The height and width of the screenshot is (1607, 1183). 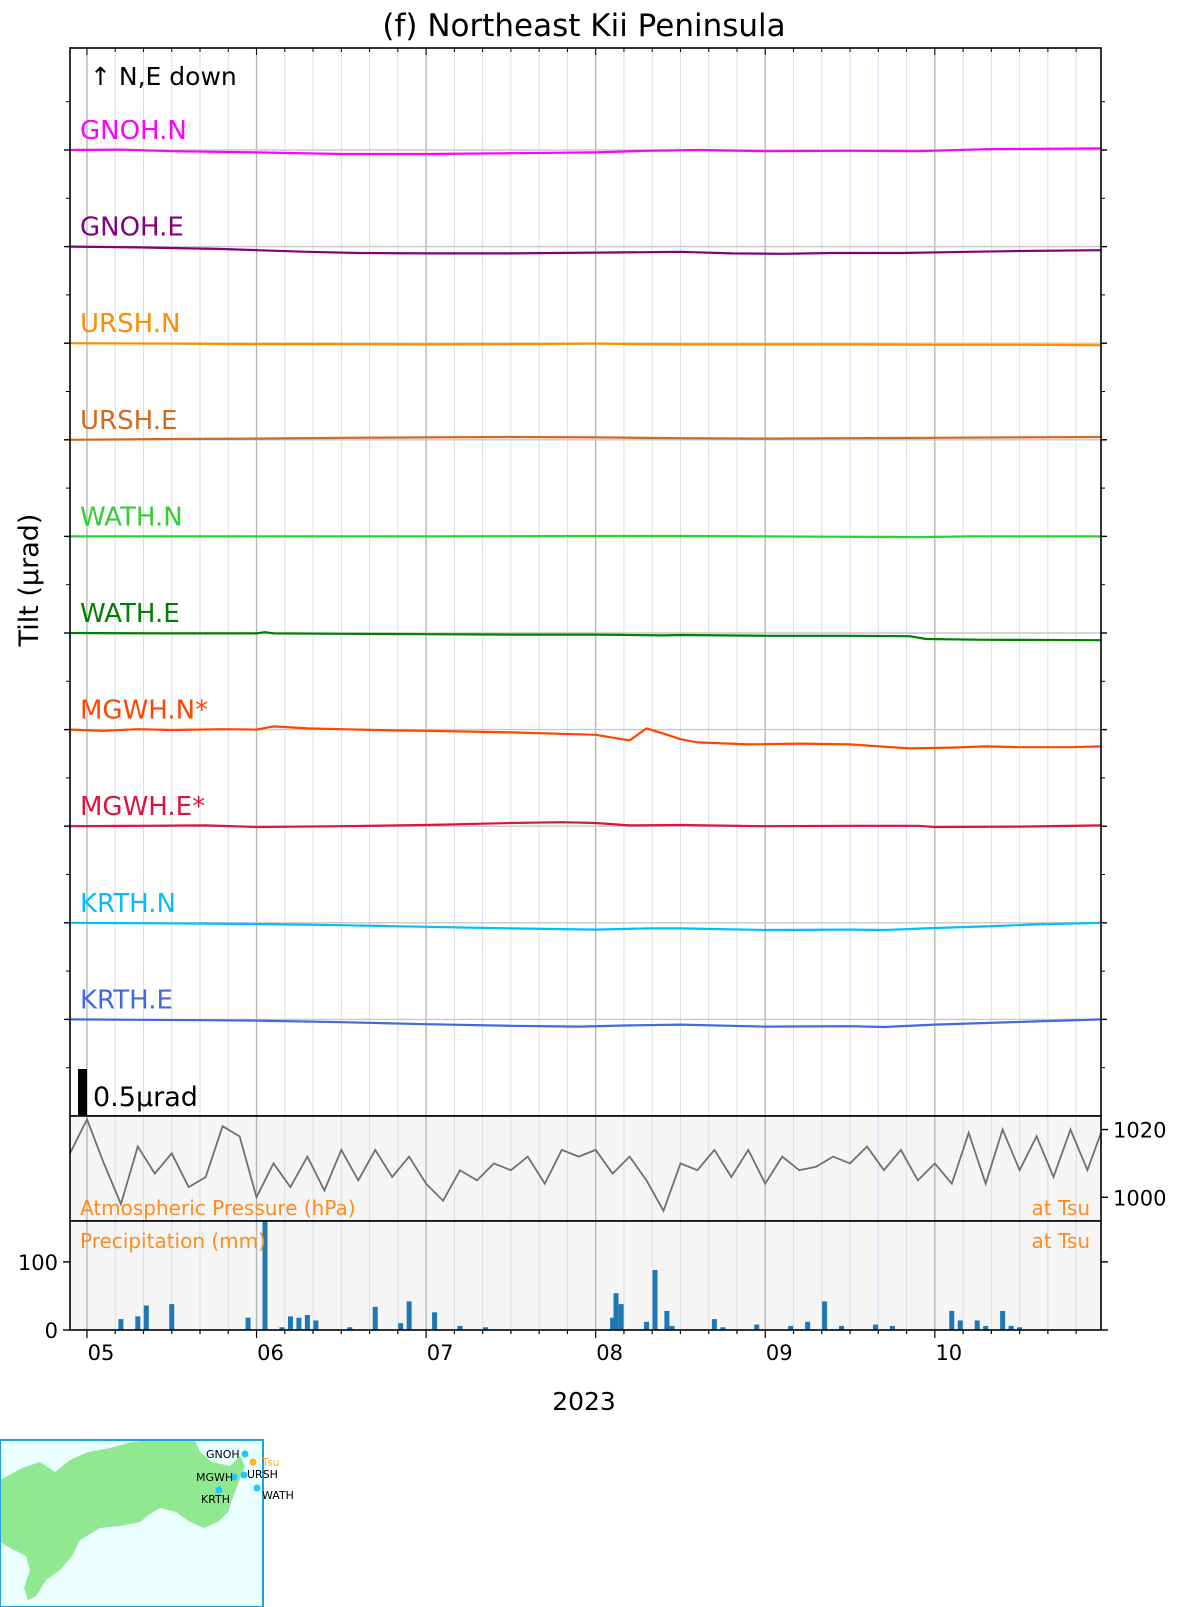 What do you see at coordinates (128, 421) in the screenshot?
I see `series-label: URSH.E` at bounding box center [128, 421].